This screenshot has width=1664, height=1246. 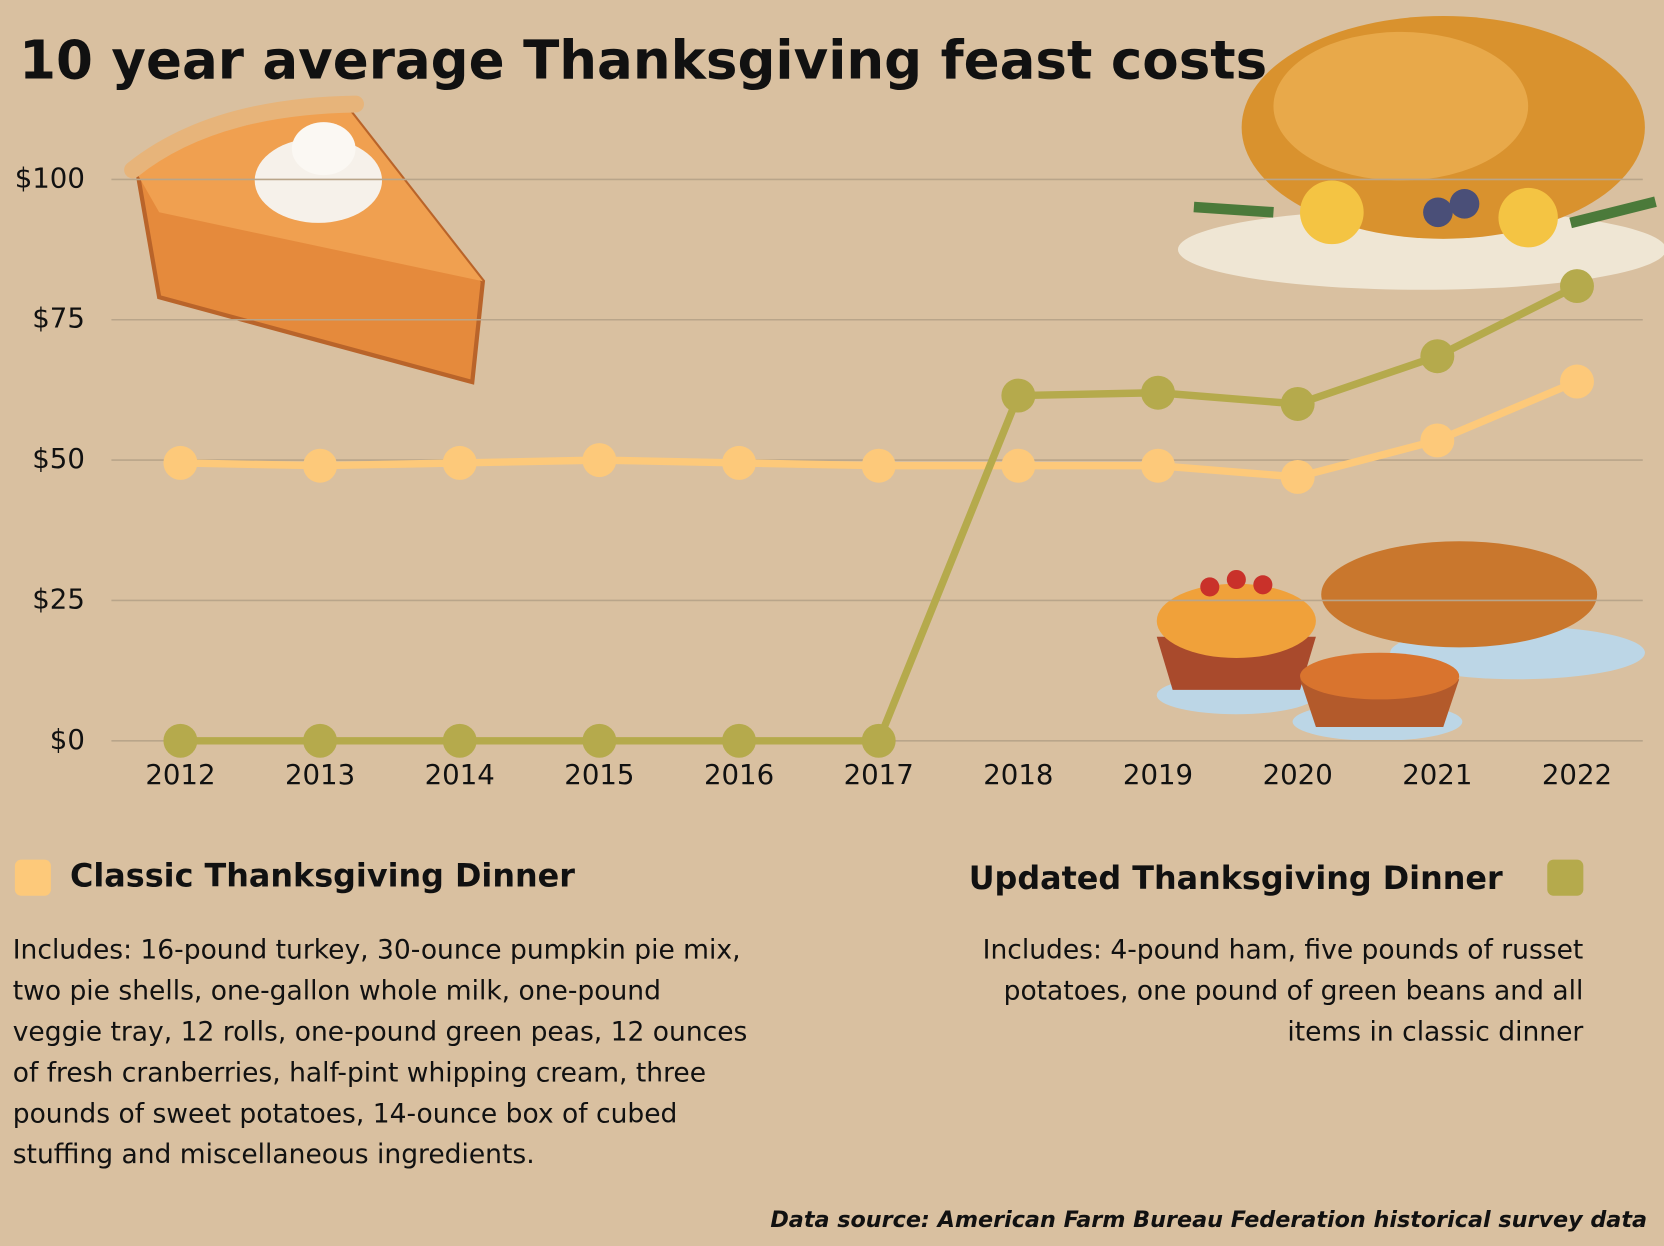 What do you see at coordinates (1158, 774) in the screenshot?
I see `x-tick-label: 2019` at bounding box center [1158, 774].